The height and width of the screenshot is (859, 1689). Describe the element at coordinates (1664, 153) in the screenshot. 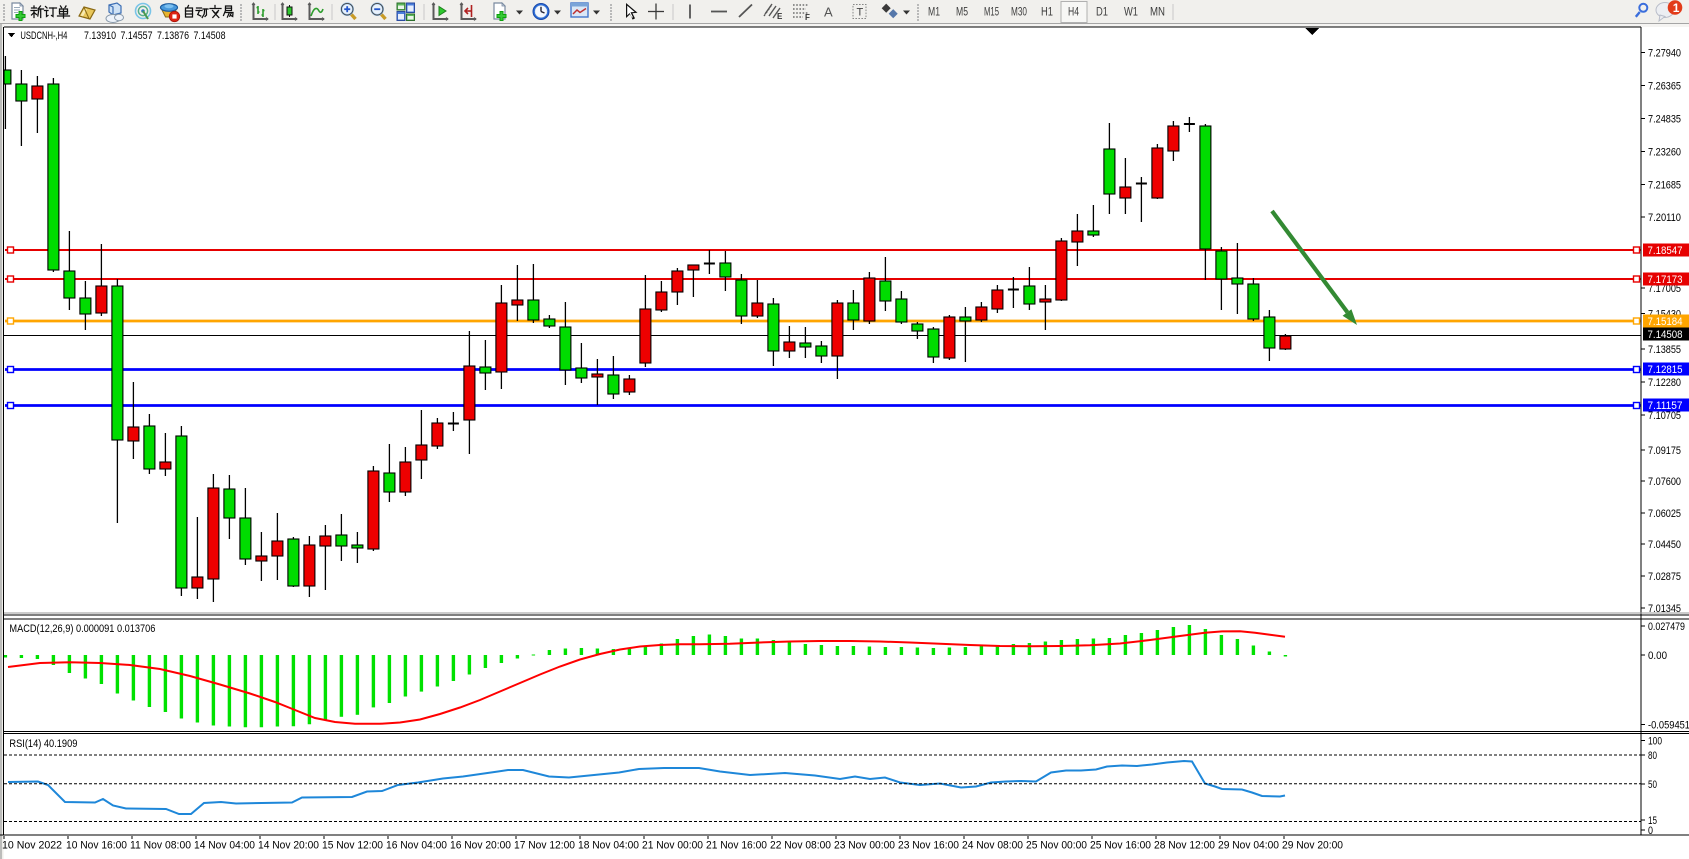

I see `svg-text: 7.23260` at that location.